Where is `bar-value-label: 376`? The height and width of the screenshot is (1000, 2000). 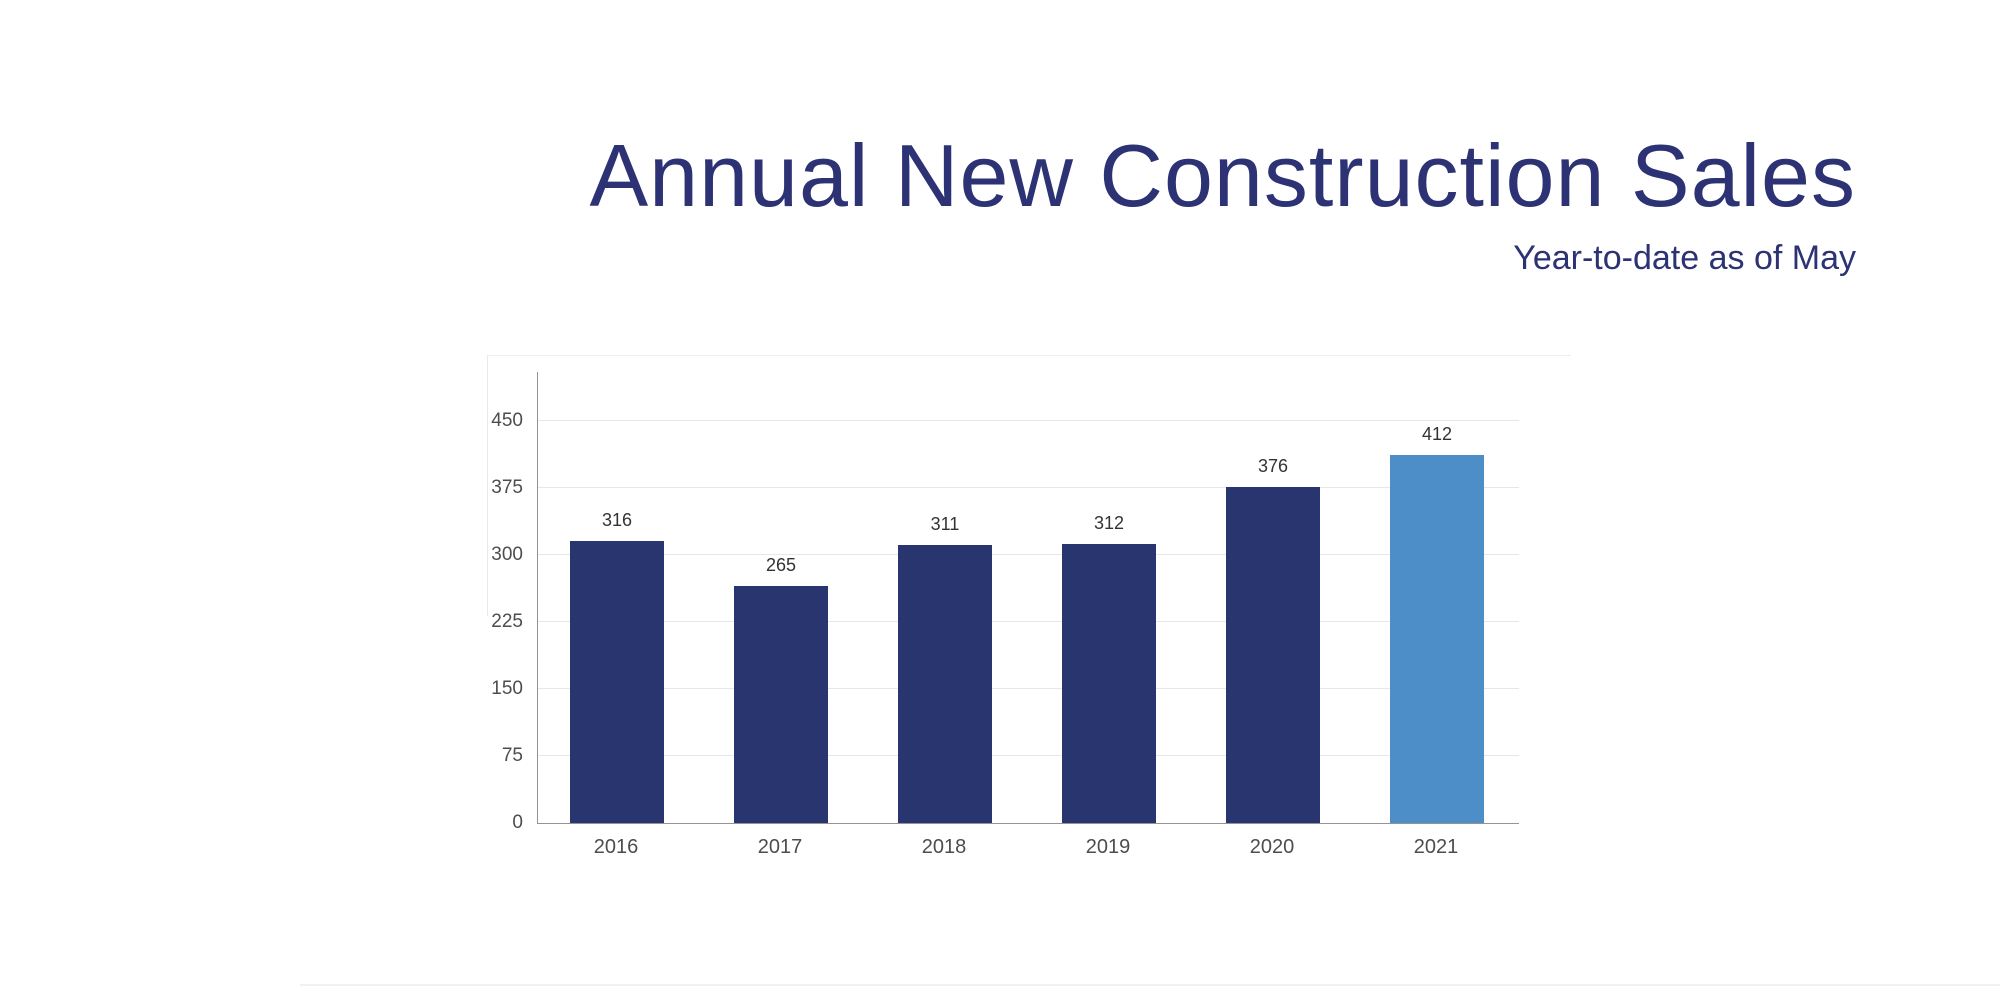 bar-value-label: 376 is located at coordinates (1273, 466).